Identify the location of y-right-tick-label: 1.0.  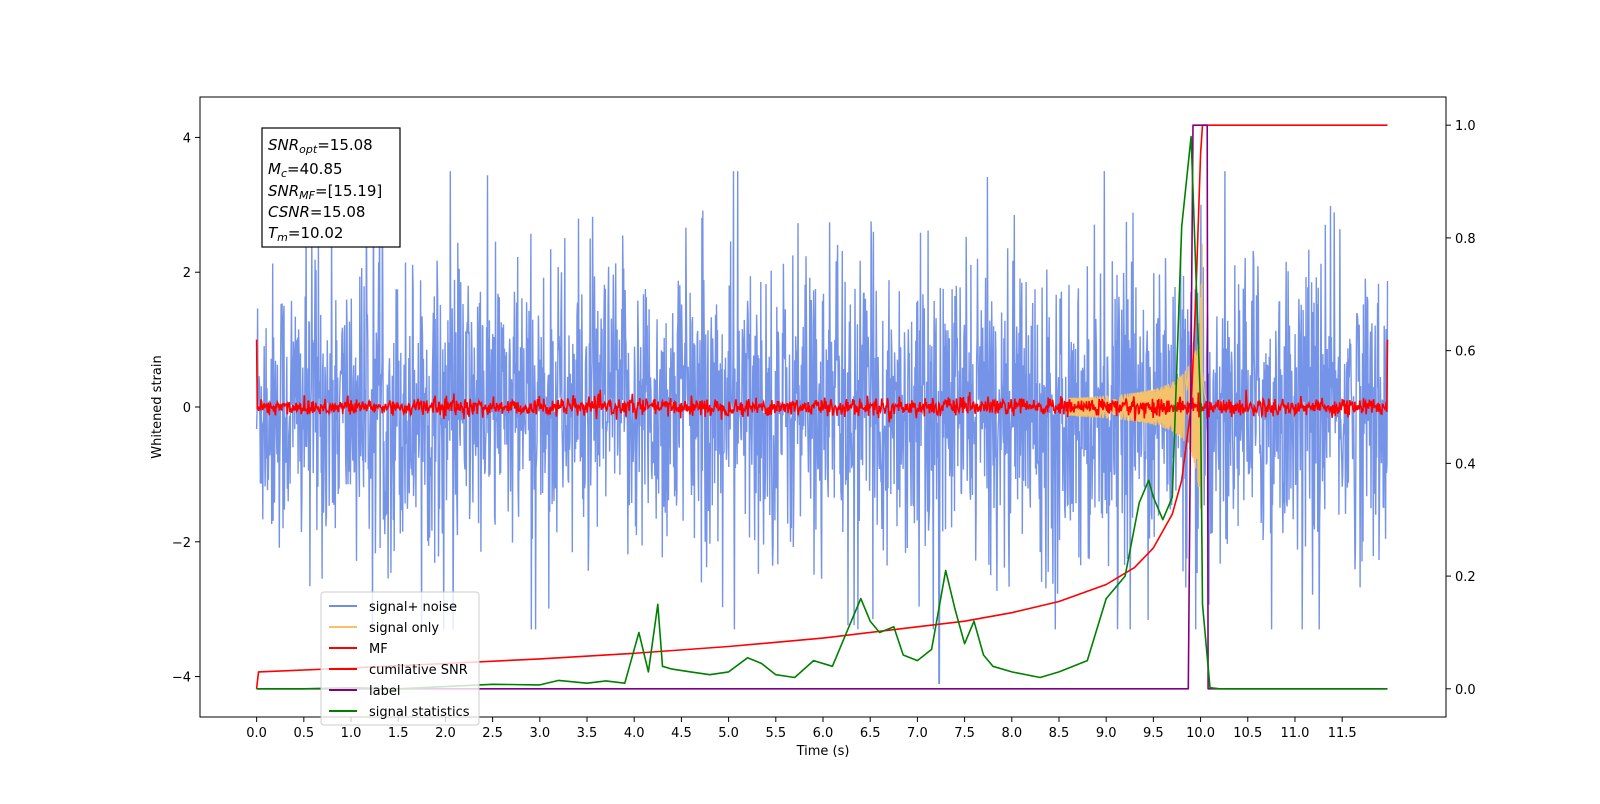
(1465, 126).